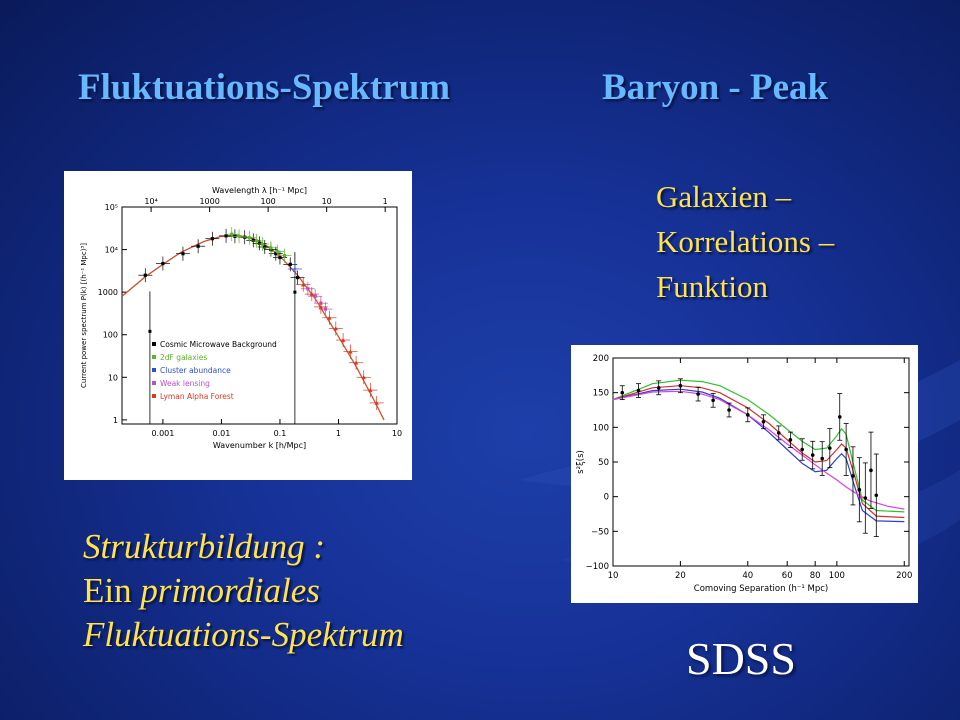 This screenshot has width=960, height=720. I want to click on struktur-line-3: Fluktuations-Spektrum, so click(243, 634).